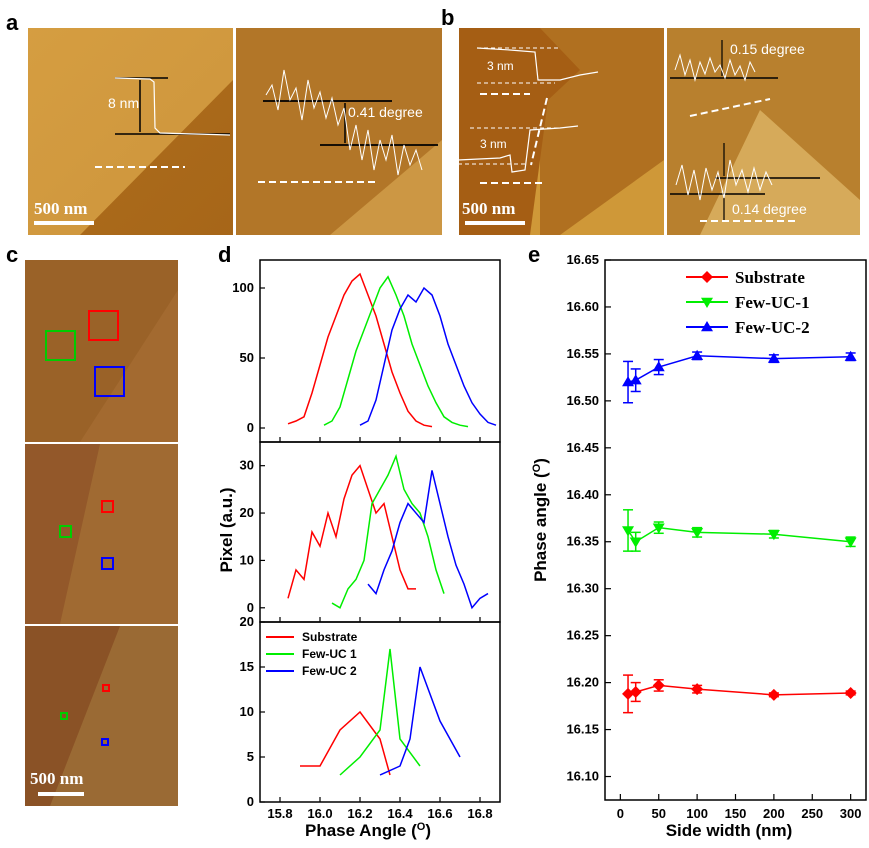 The width and height of the screenshot is (869, 848). I want to click on panel-e-ytick-label: 16.30, so click(582, 588).